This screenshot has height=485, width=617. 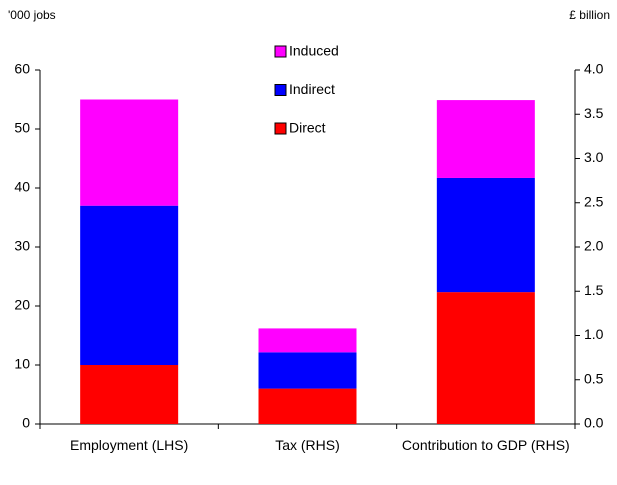 What do you see at coordinates (594, 423) in the screenshot?
I see `y2-tick-label: 0.0` at bounding box center [594, 423].